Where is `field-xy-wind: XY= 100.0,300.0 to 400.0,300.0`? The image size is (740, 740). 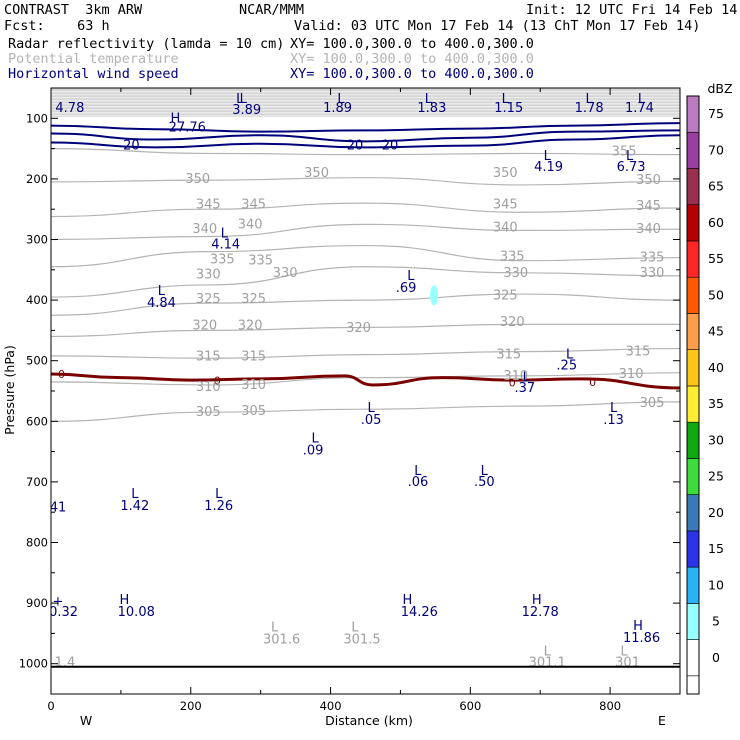 field-xy-wind: XY= 100.0,300.0 to 400.0,300.0 is located at coordinates (412, 74).